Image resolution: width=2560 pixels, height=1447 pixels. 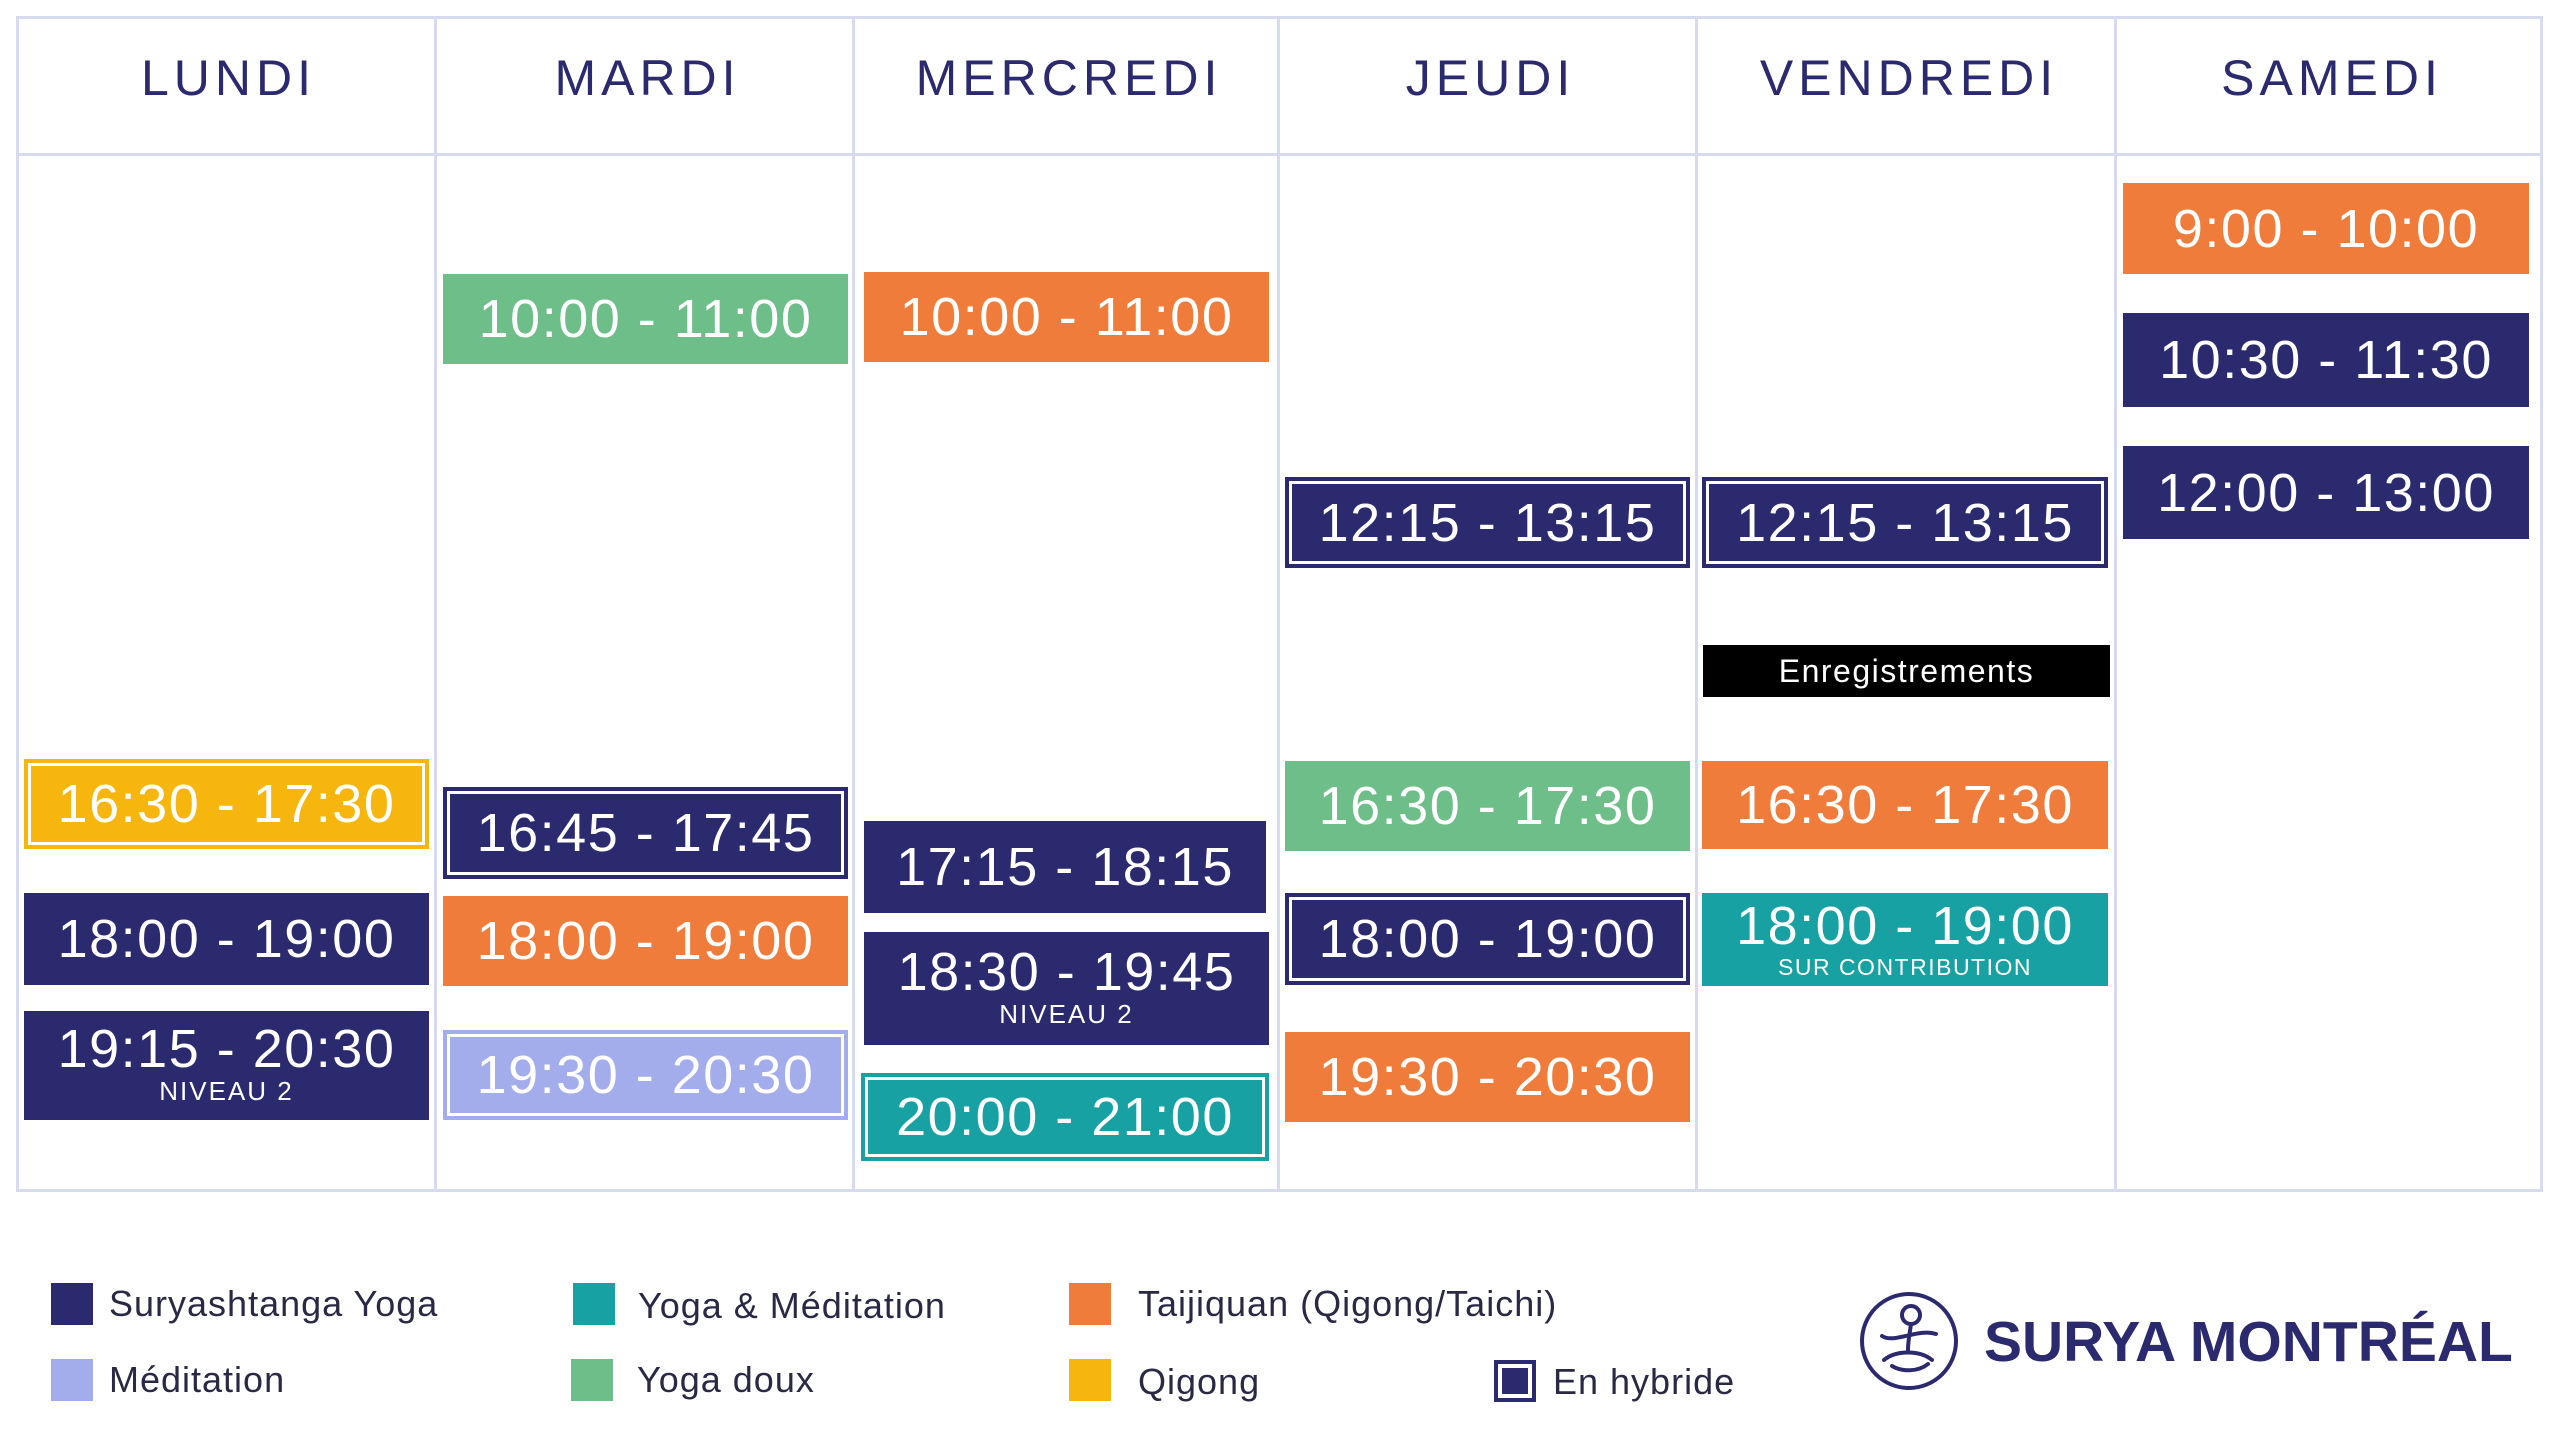 What do you see at coordinates (647, 78) in the screenshot?
I see `day-header-mardi: MARDI` at bounding box center [647, 78].